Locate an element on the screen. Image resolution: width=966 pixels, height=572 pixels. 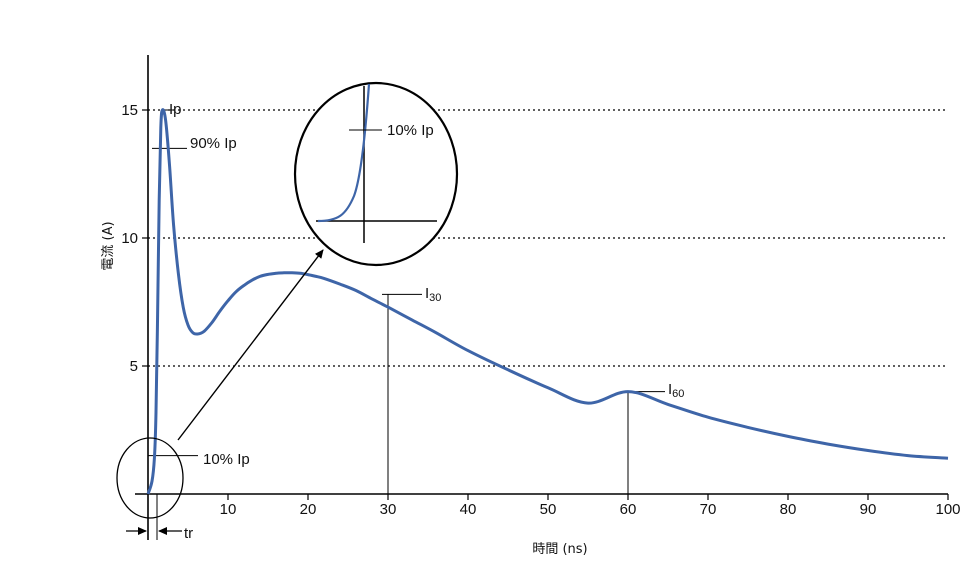
i60-label: I60 is located at coordinates (676, 390).